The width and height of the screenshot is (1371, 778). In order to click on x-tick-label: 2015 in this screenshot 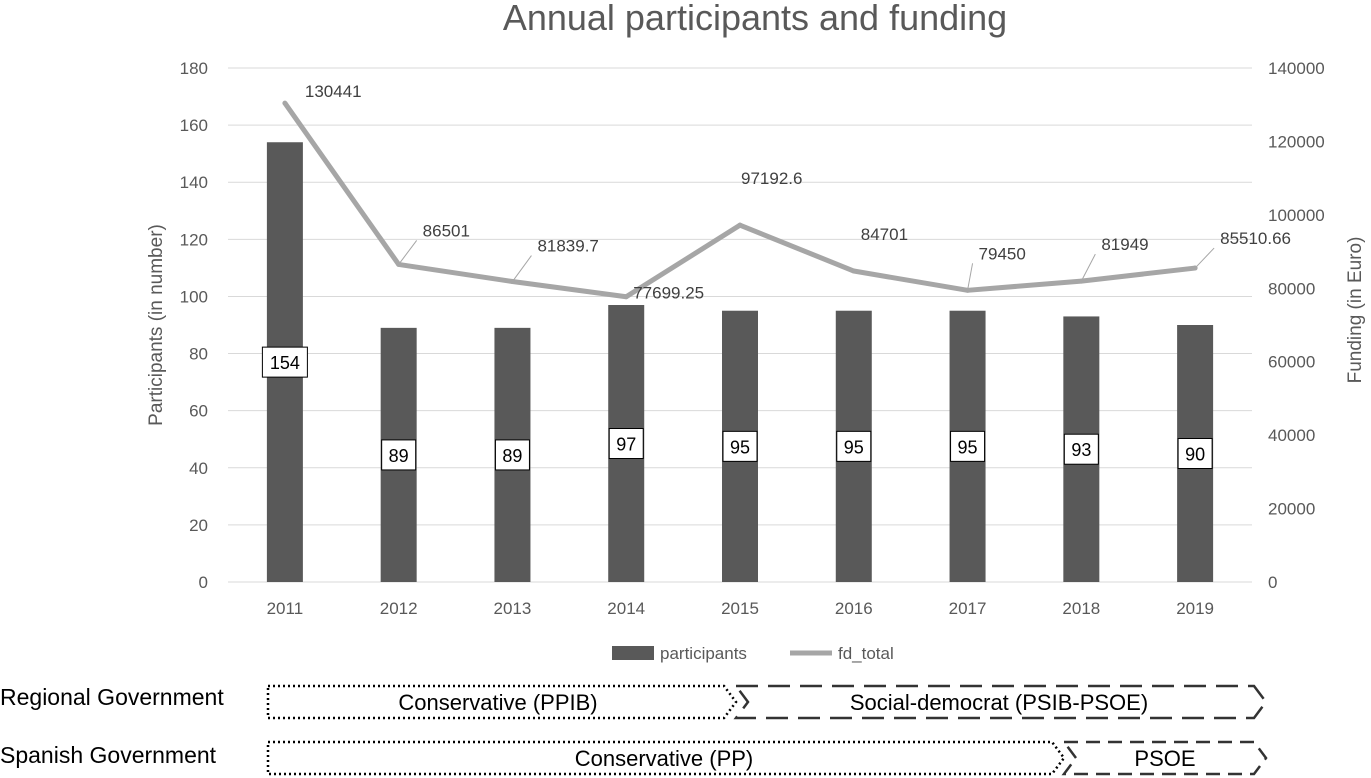, I will do `click(740, 608)`.